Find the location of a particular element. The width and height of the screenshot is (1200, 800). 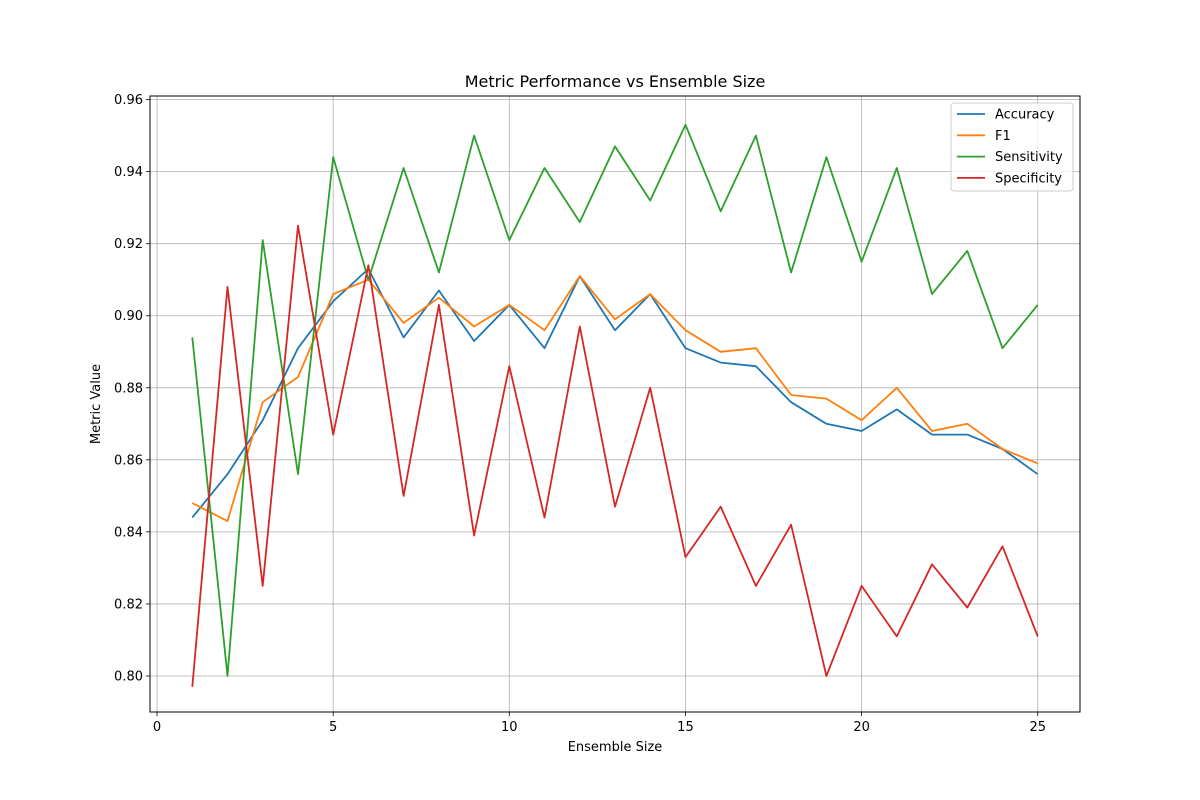

y-tick-label: 0.90 is located at coordinates (128, 316).